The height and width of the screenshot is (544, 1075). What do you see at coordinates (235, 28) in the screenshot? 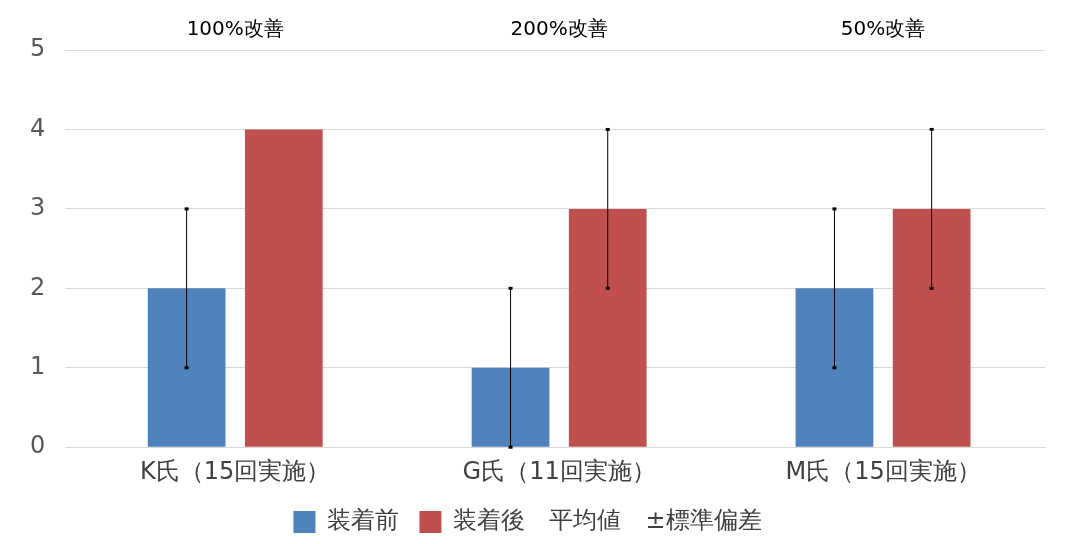
I see `text: 100%改善` at bounding box center [235, 28].